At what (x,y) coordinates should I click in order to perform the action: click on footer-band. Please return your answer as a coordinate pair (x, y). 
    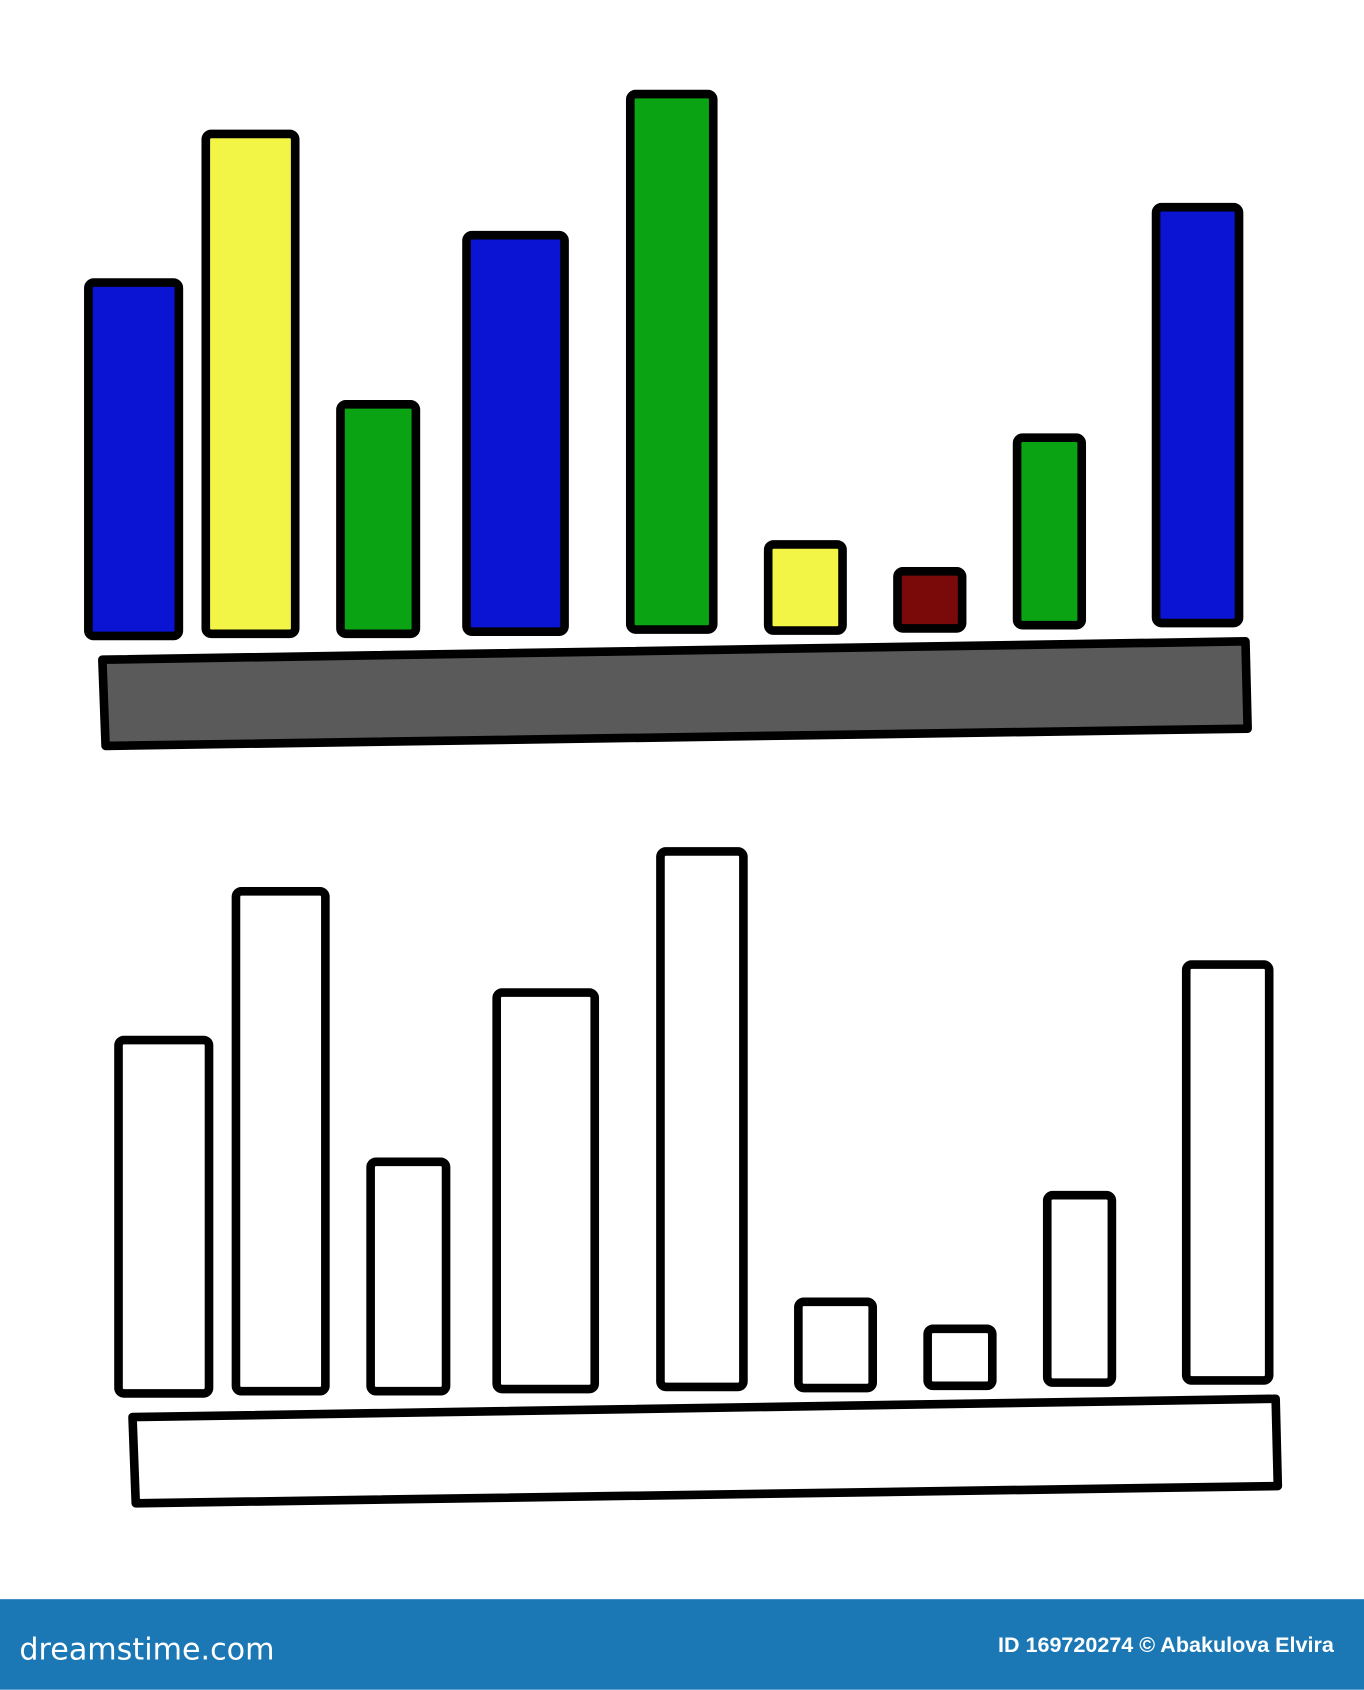
    Looking at the image, I should click on (682, 1644).